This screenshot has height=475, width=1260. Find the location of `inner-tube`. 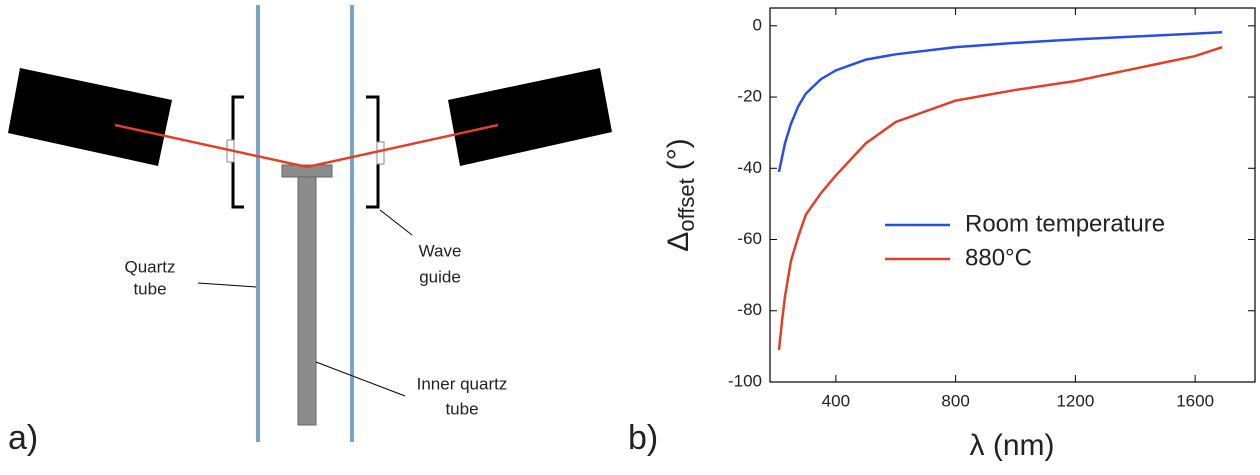

inner-tube is located at coordinates (307, 301).